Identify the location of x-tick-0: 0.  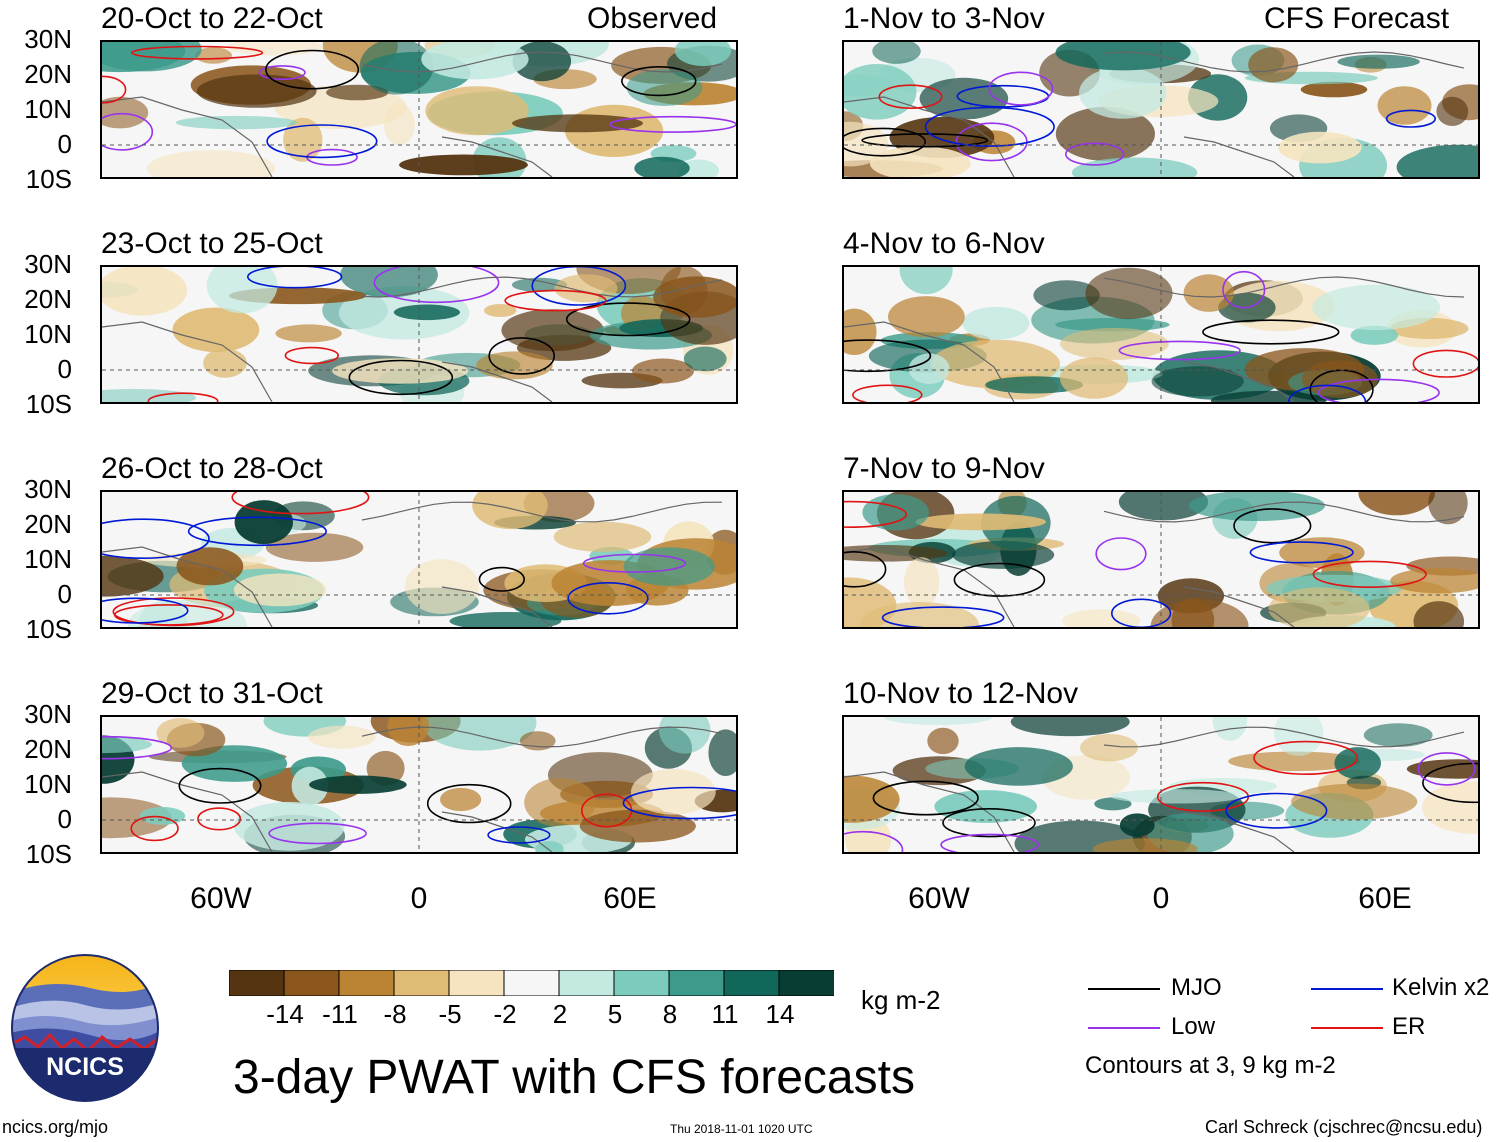
(419, 898).